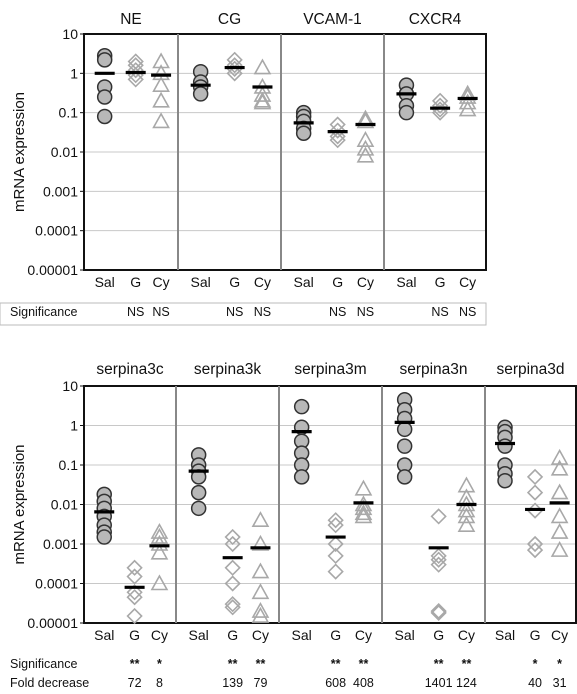 The image size is (577, 694). I want to click on fold-decrease-value: 139, so click(232, 683).